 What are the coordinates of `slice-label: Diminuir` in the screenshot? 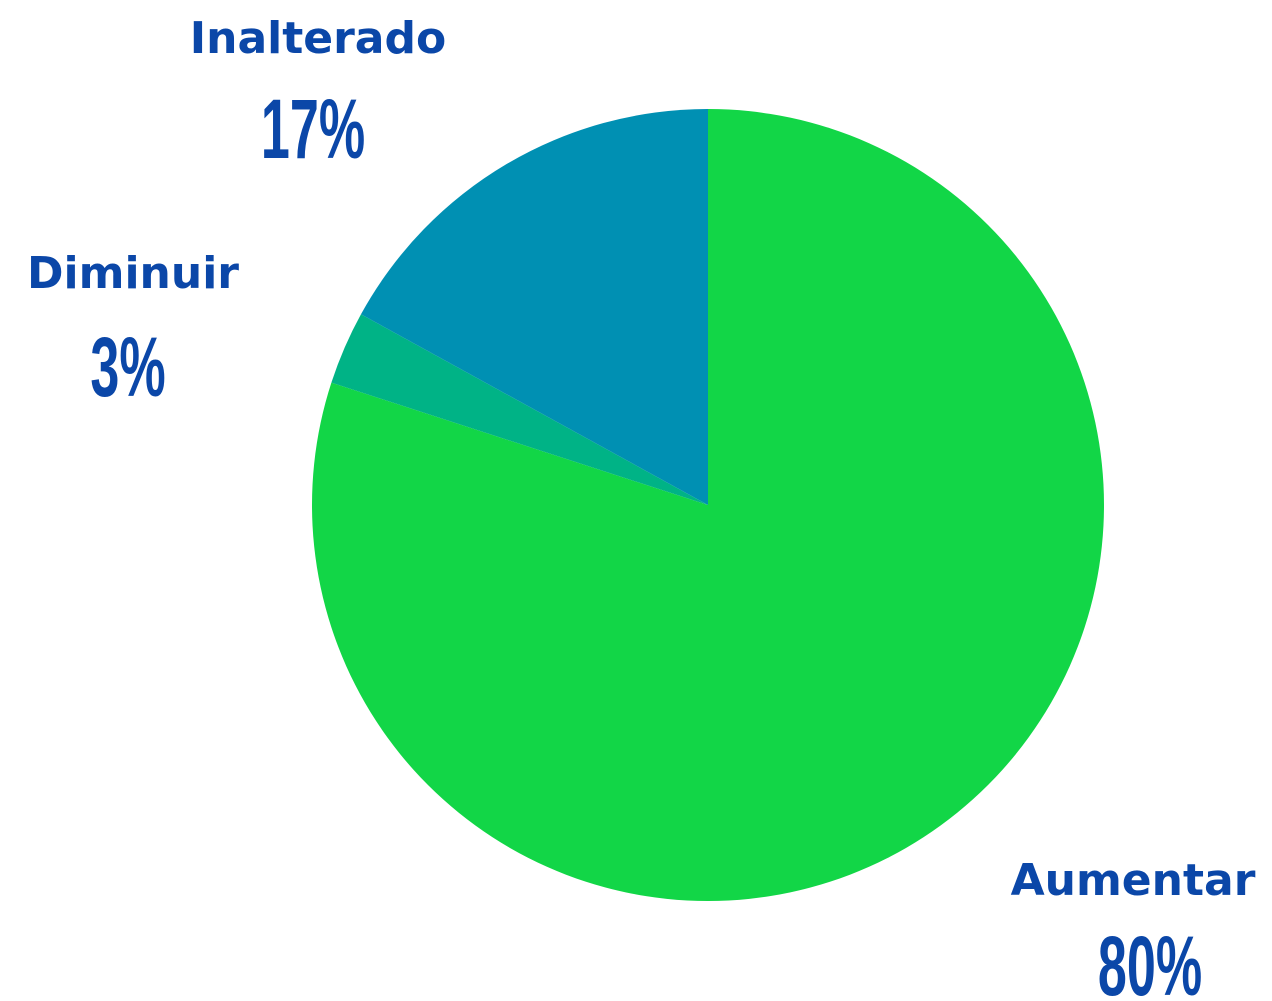 It's located at (133, 273).